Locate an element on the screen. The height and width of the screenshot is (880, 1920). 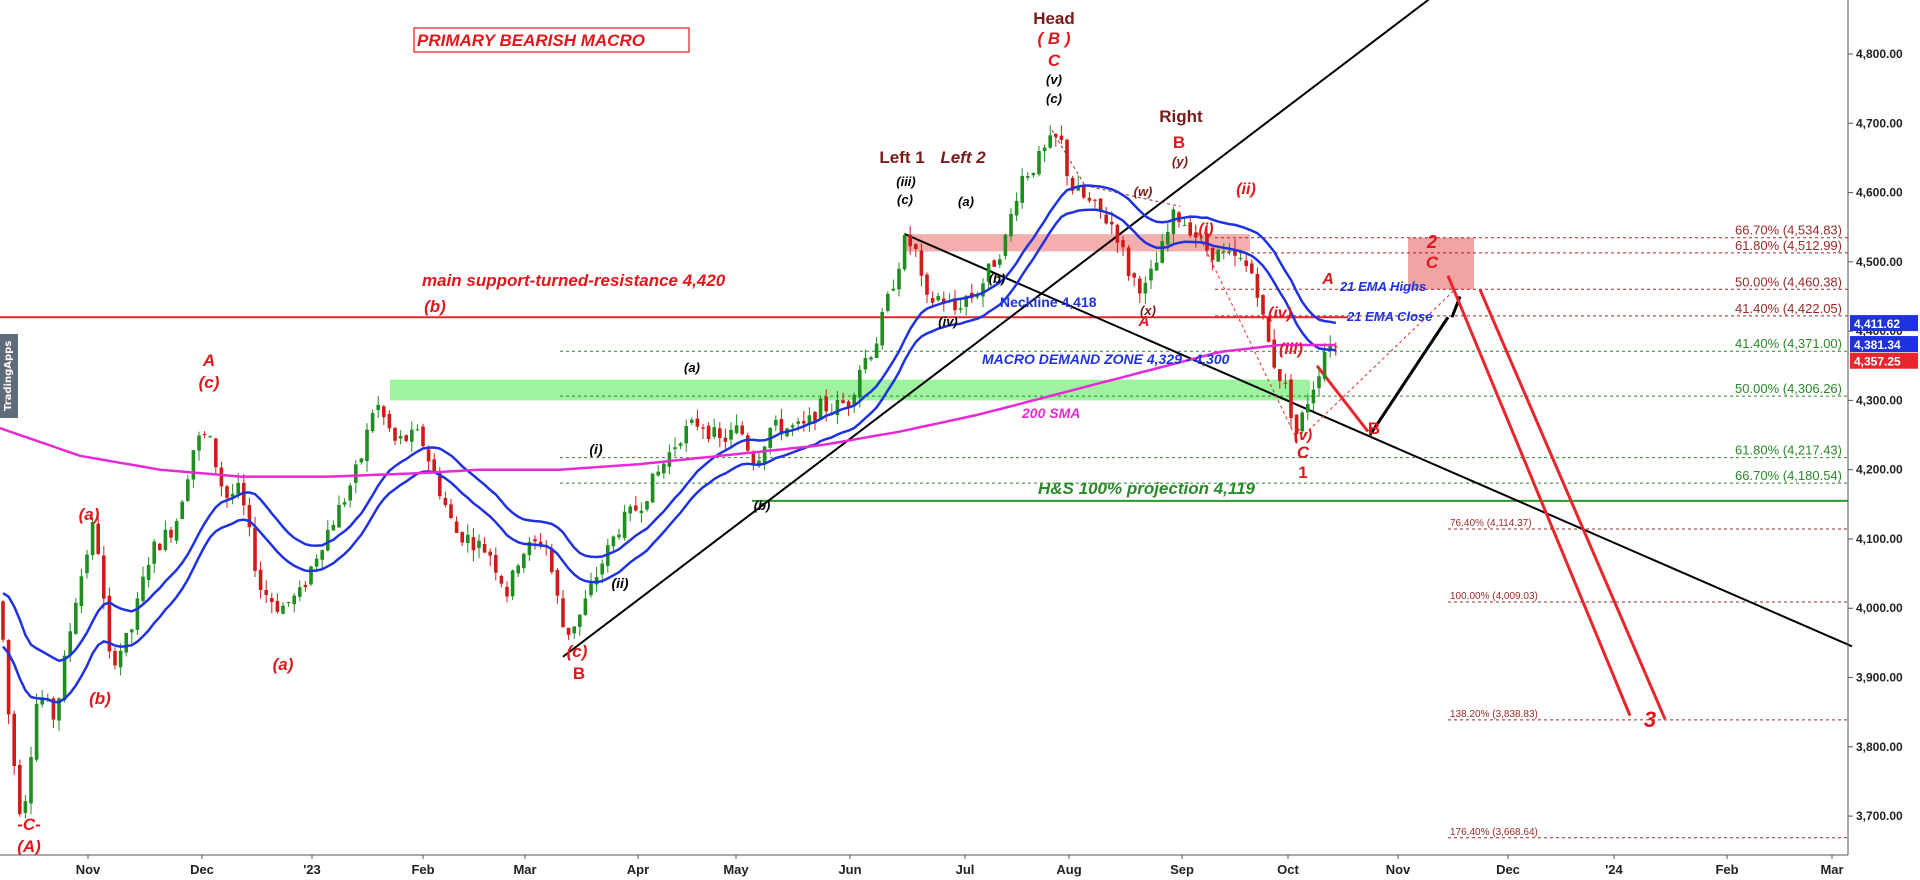
y-tick-label-6: 4,300.00 is located at coordinates (1879, 400).